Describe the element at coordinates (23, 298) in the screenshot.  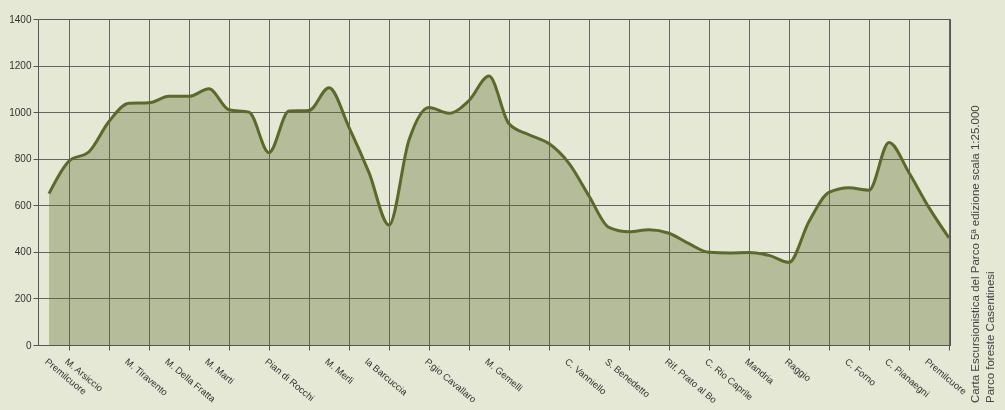
I see `y-tick-label: 200` at that location.